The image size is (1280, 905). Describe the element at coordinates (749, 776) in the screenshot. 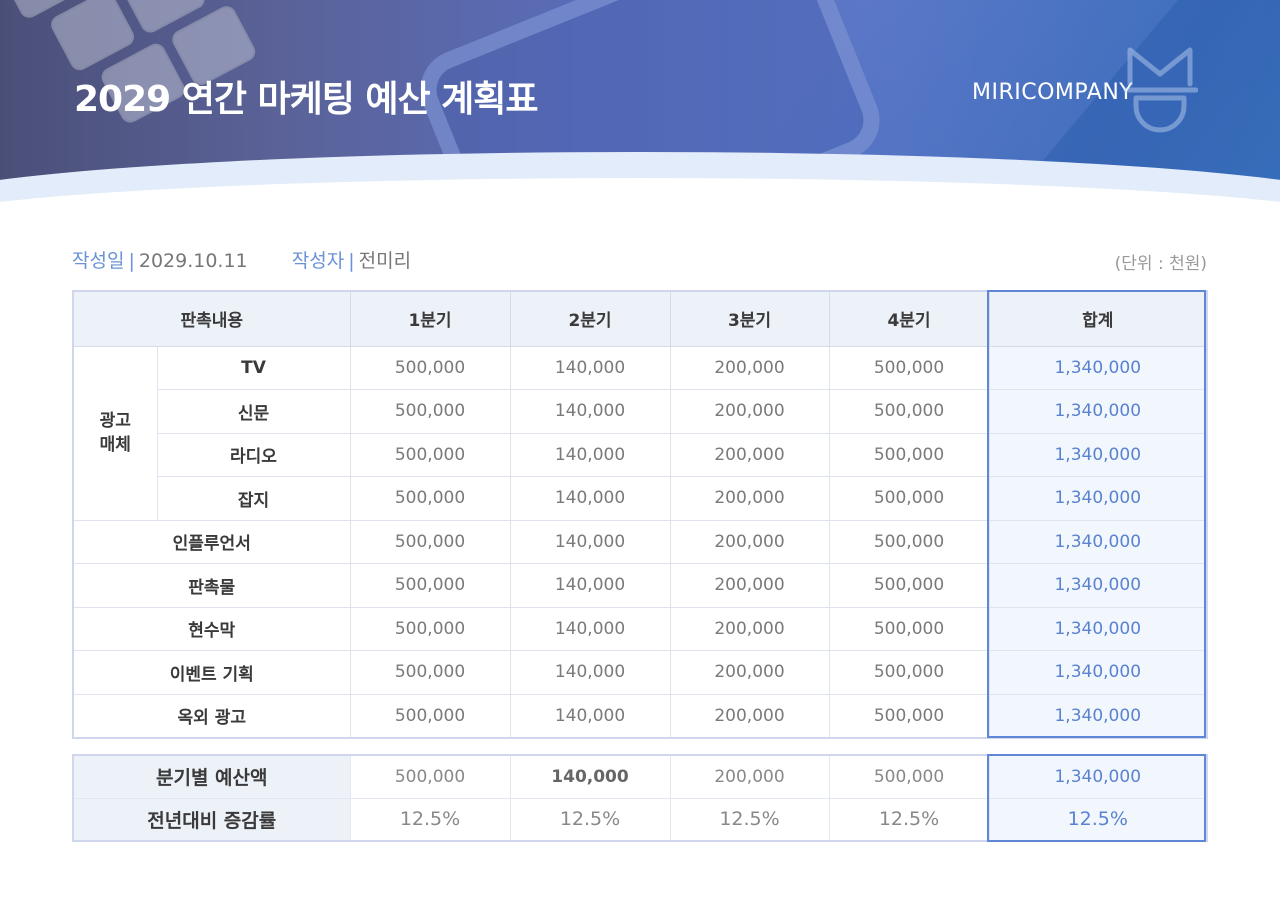

I see `summary-q3: 200,000` at that location.